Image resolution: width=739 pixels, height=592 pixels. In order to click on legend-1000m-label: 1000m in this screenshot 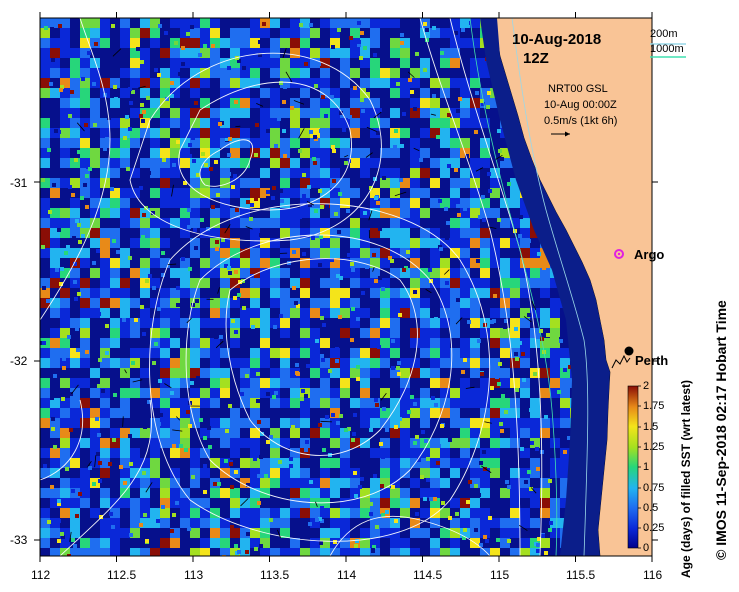, I will do `click(667, 49)`.